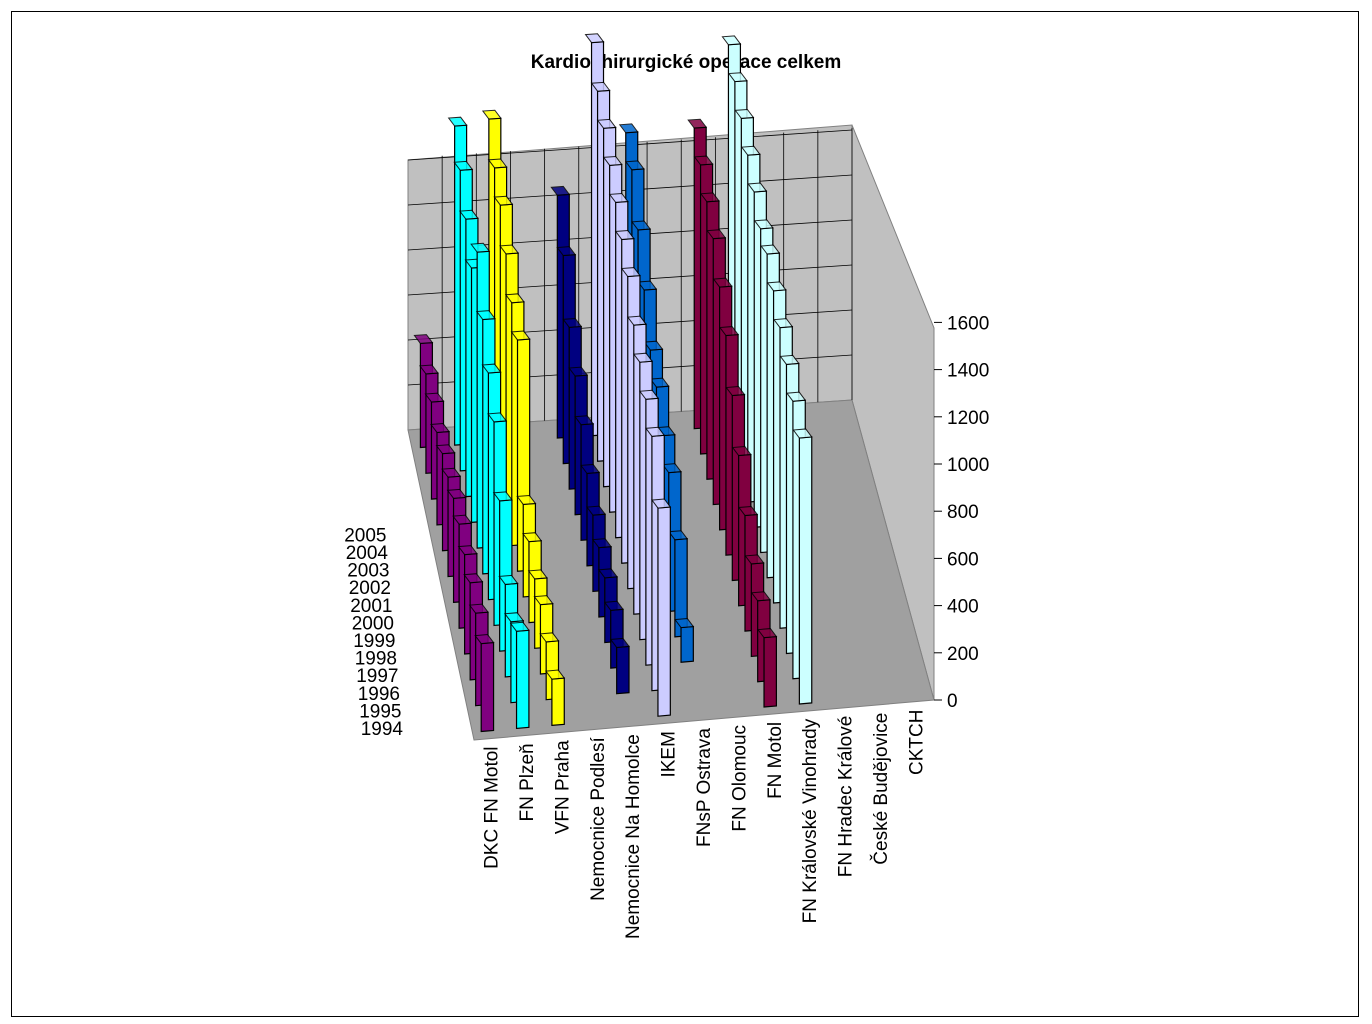  What do you see at coordinates (963, 607) in the screenshot?
I see `y-tick-label: 400` at bounding box center [963, 607].